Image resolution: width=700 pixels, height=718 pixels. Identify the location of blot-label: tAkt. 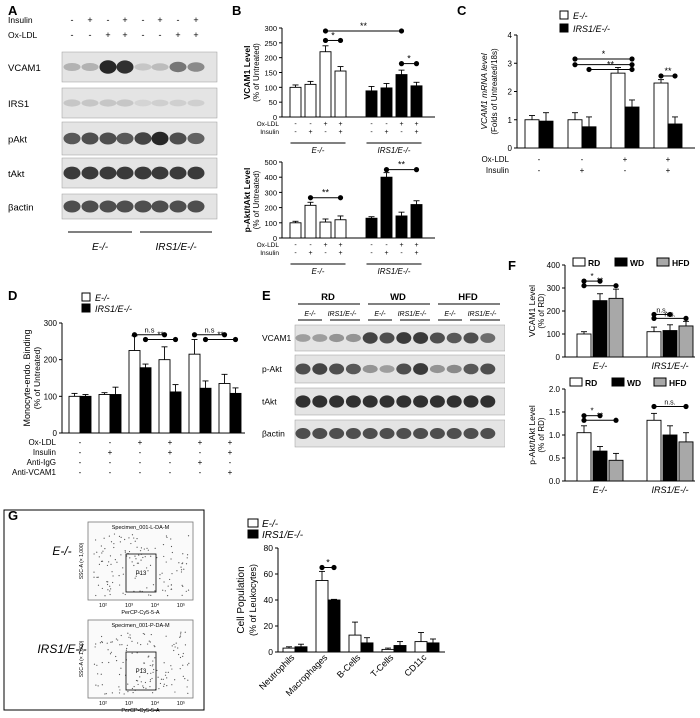
(16, 174).